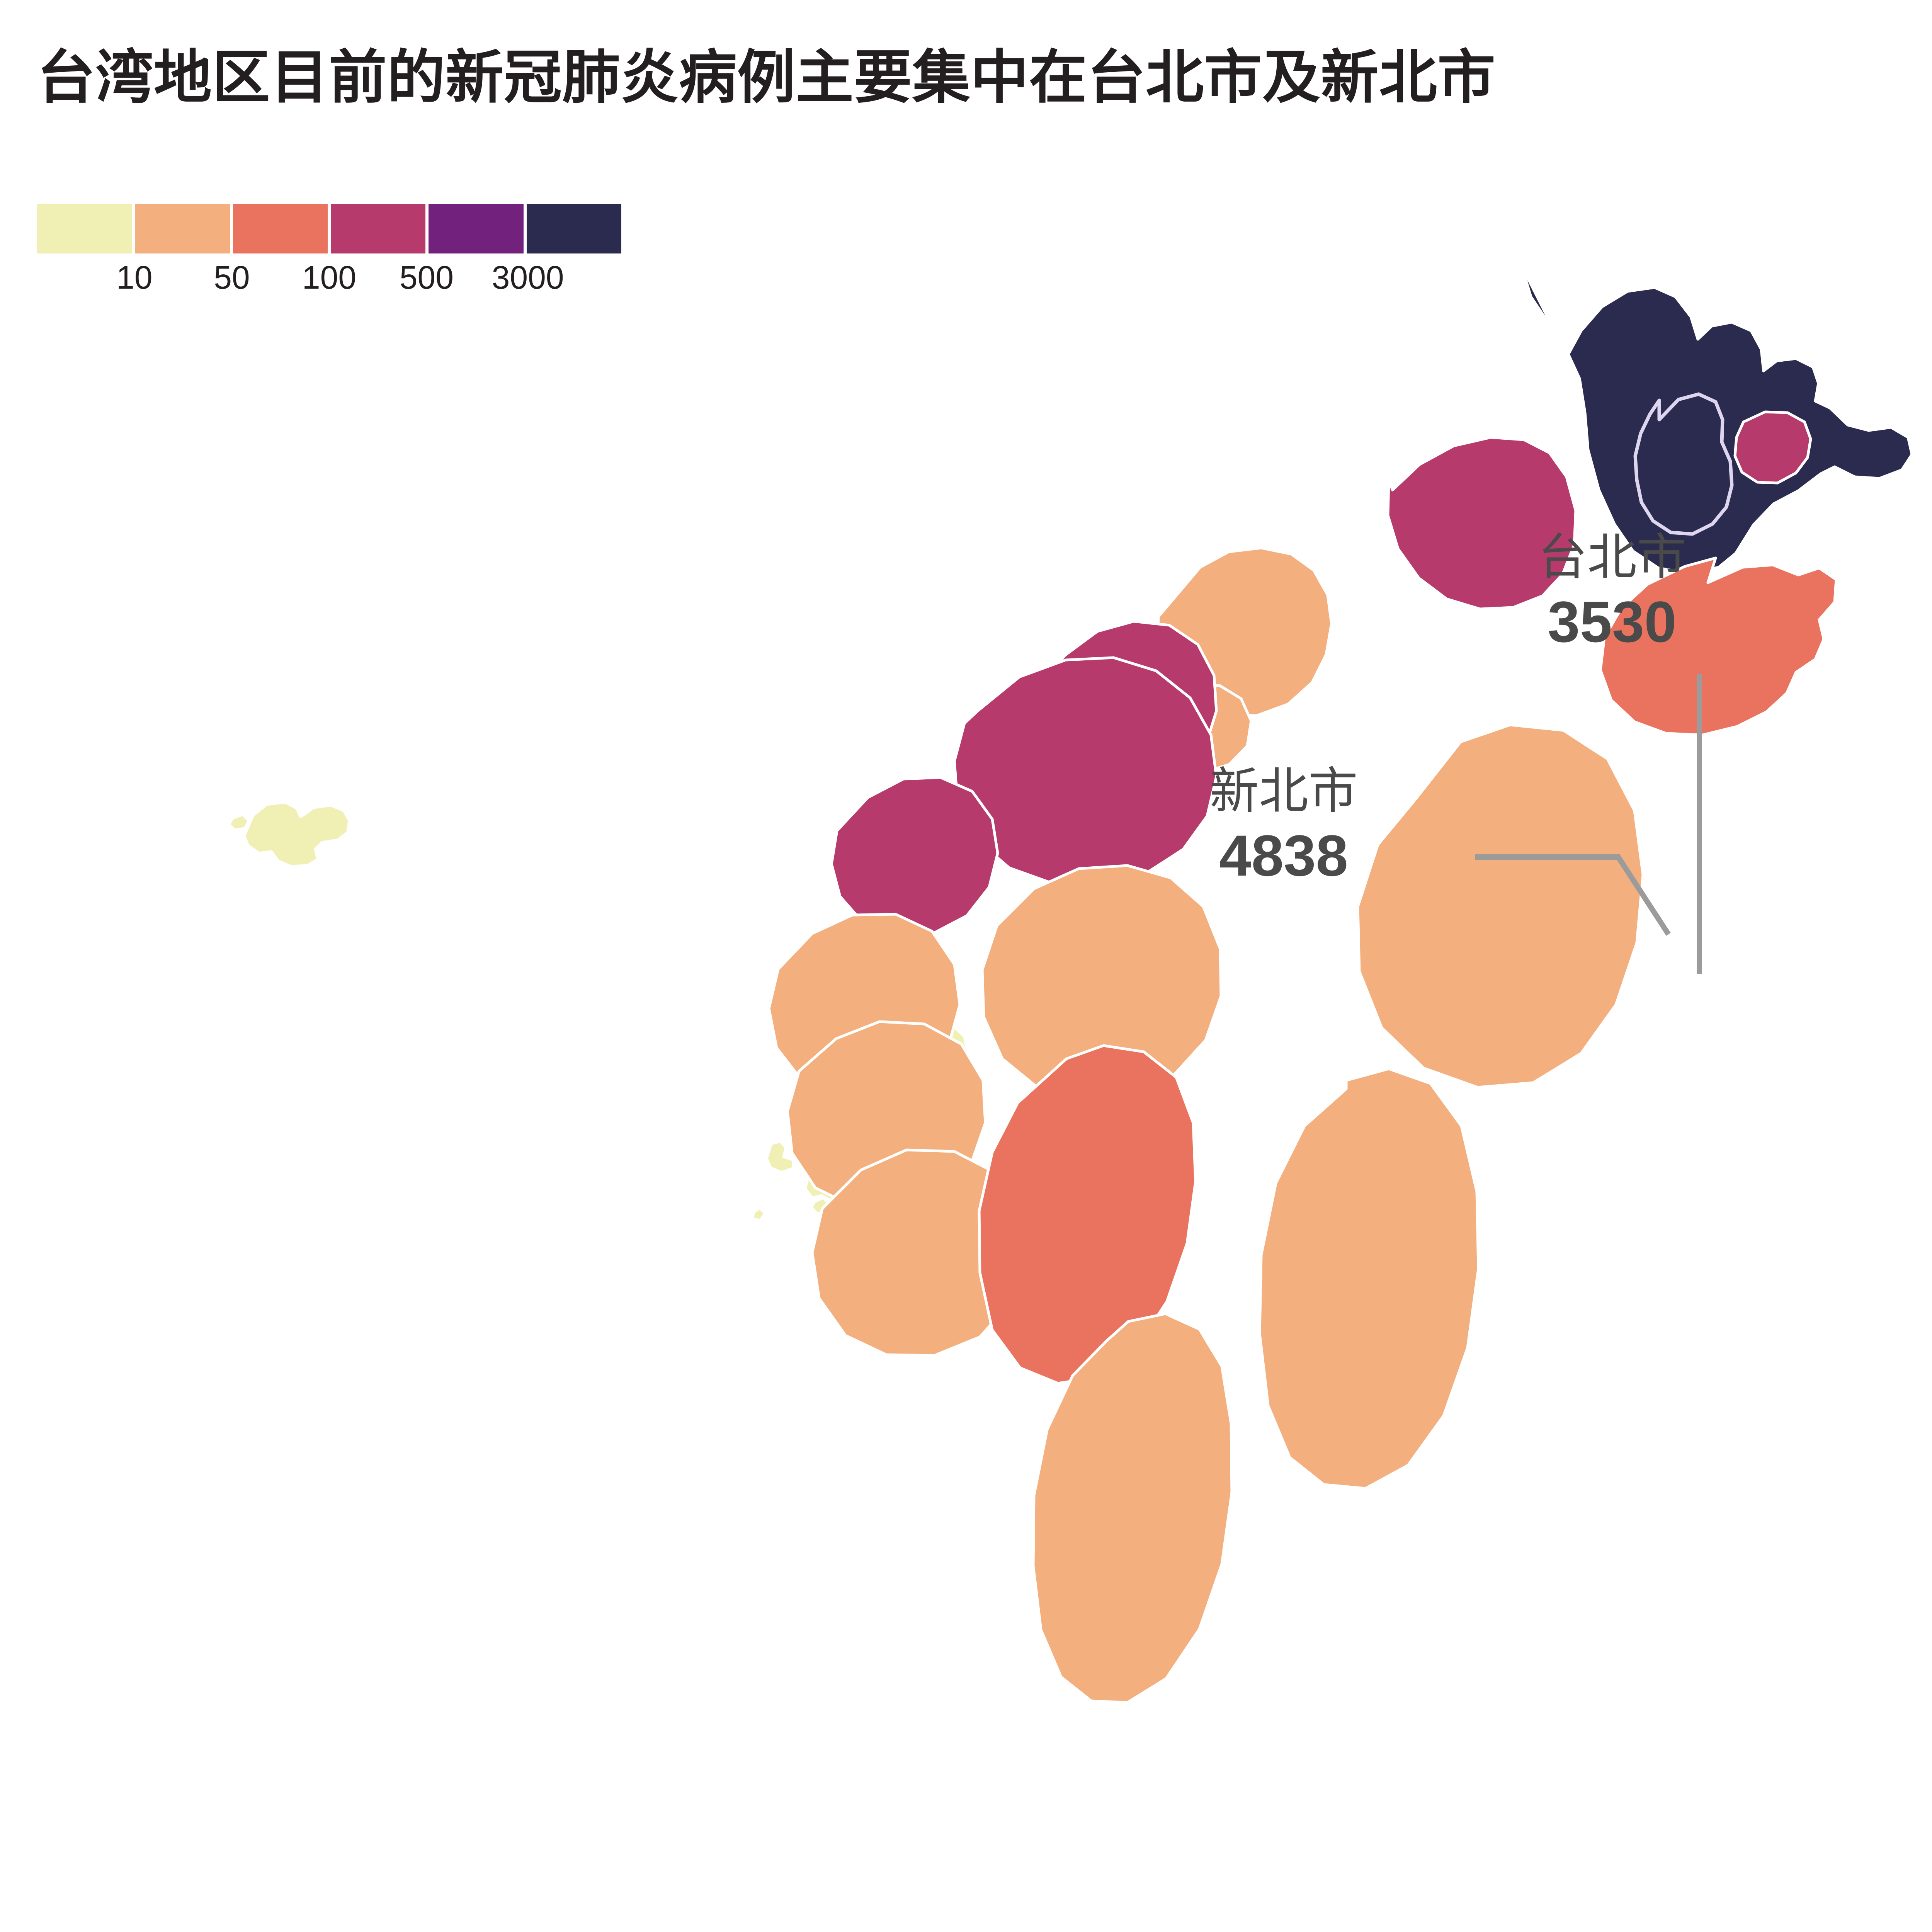  I want to click on annotation-taipei-value: 3530, so click(1613, 622).